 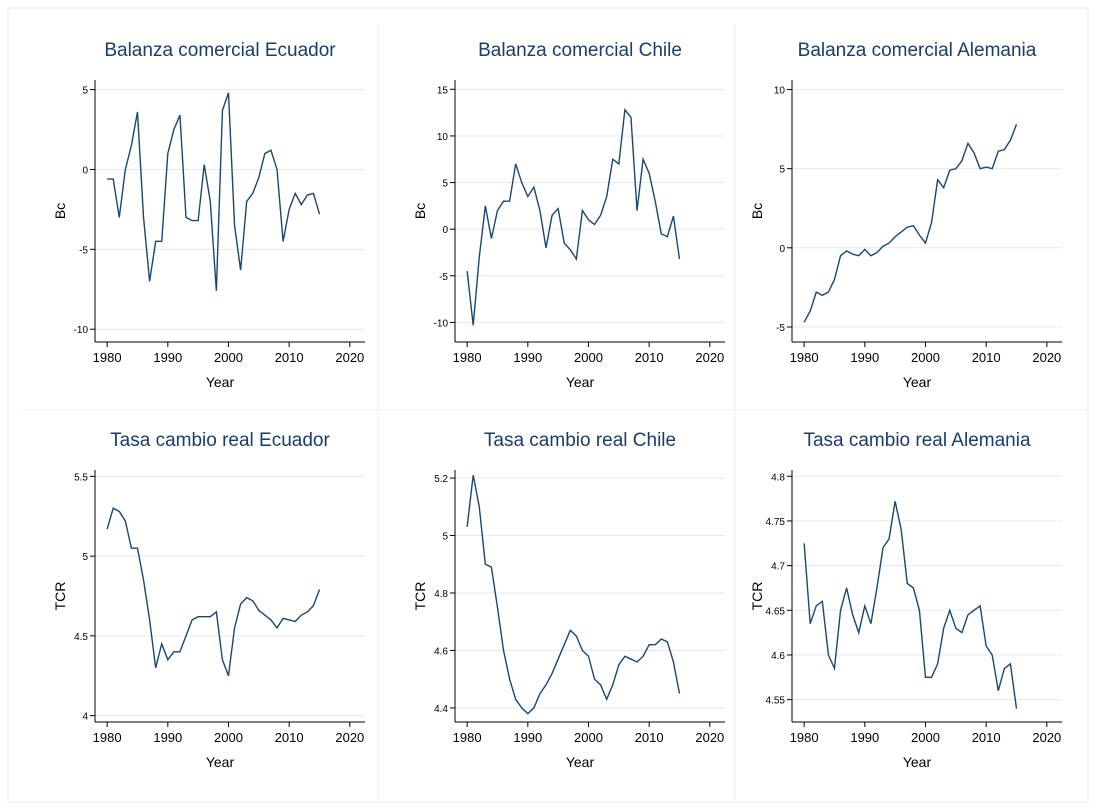 What do you see at coordinates (580, 50) in the screenshot?
I see `chart-title: Balanza comercial Chile` at bounding box center [580, 50].